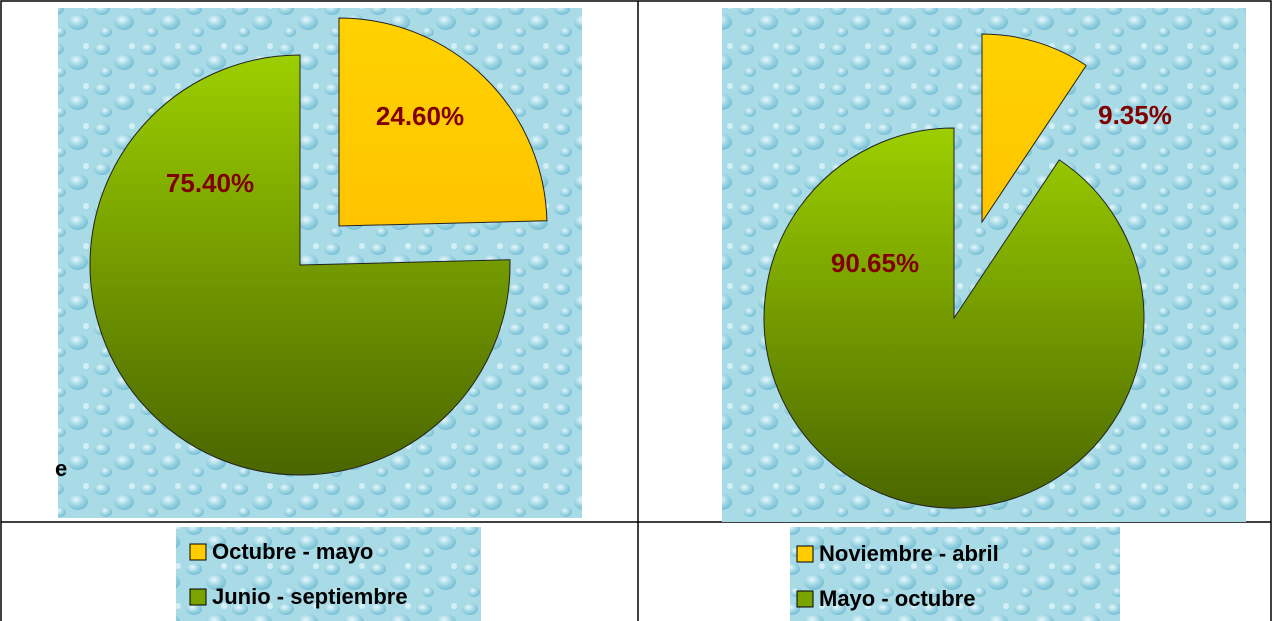  Describe the element at coordinates (875, 263) in the screenshot. I see `data-label: 90.65%` at that location.